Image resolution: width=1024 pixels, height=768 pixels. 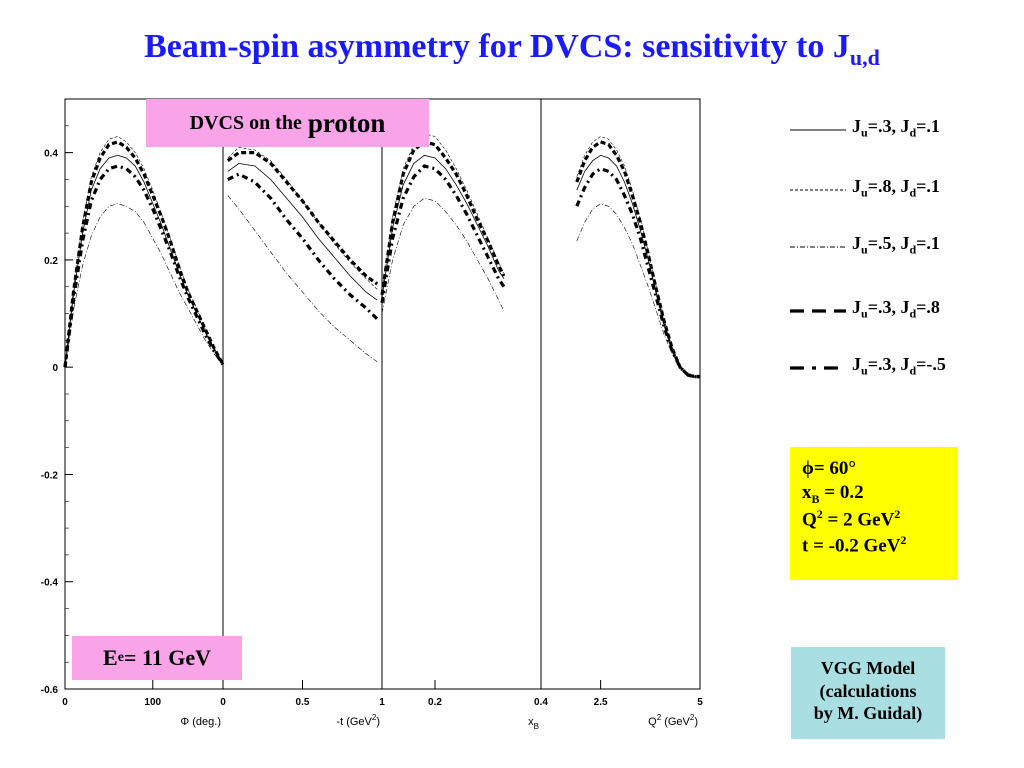 I want to click on x-tick-label: 2.5, so click(x=601, y=702).